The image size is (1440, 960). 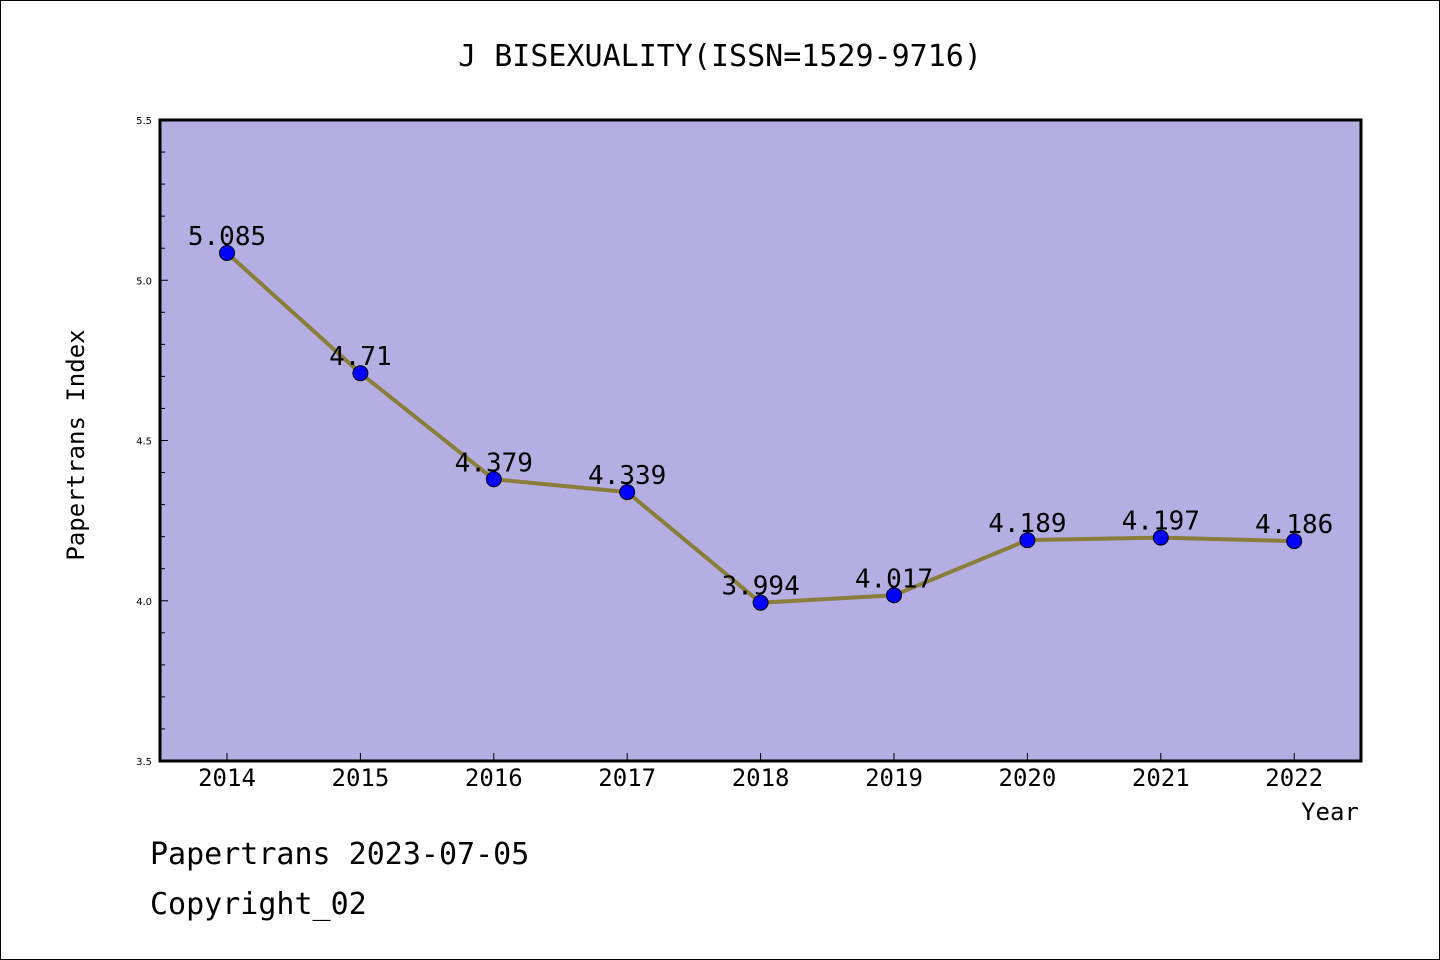 I want to click on y-axis: 3.5 4.0 4.5 5.0 5.5, so click(x=152, y=442).